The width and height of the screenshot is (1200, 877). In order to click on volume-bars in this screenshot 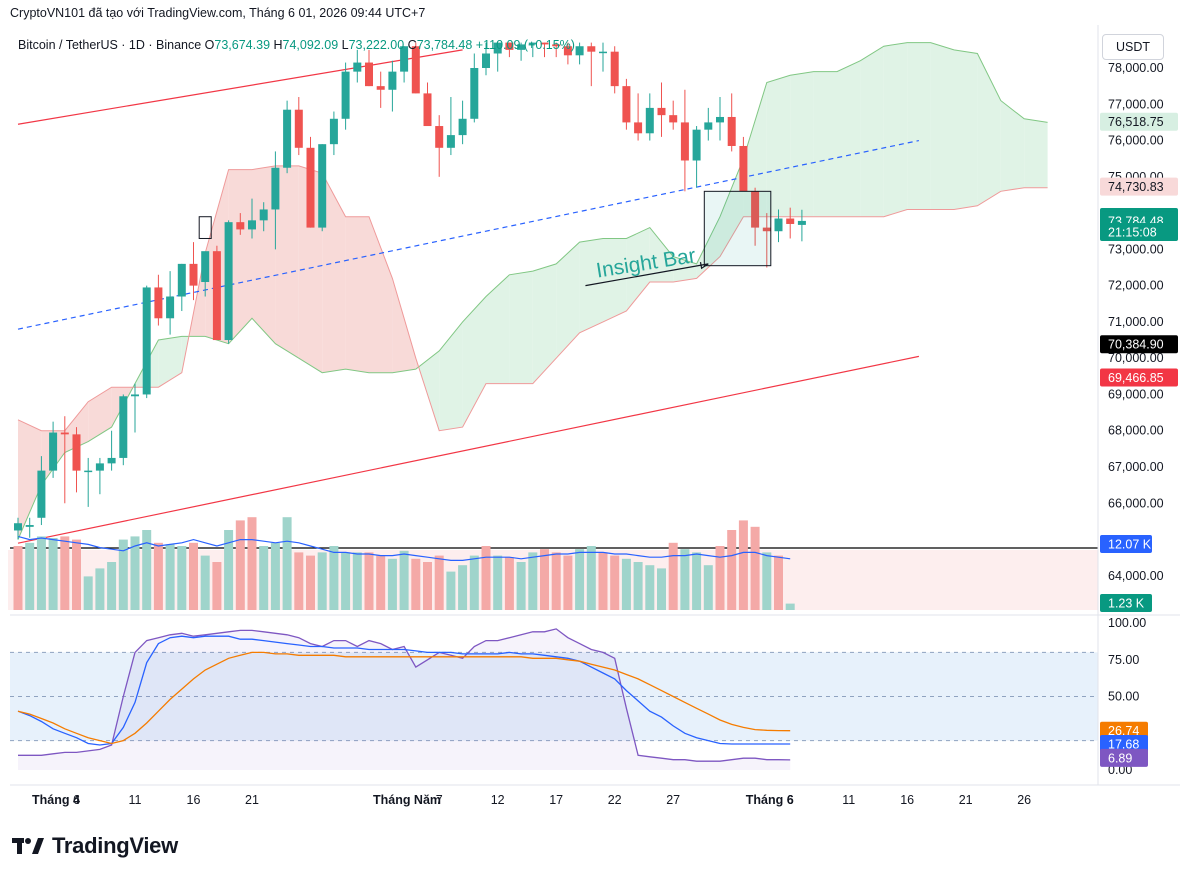, I will do `click(553, 563)`.